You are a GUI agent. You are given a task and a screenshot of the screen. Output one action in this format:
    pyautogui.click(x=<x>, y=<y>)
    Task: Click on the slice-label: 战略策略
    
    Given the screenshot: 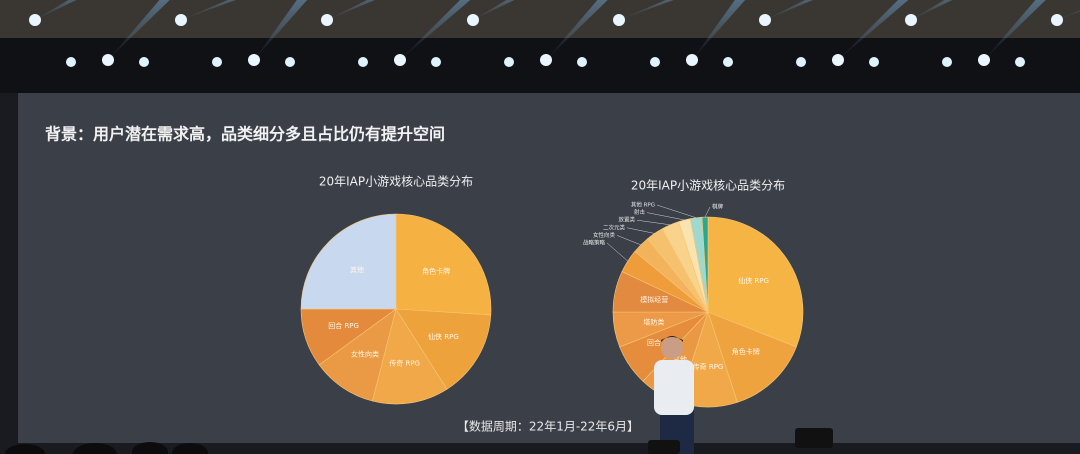 What is the action you would take?
    pyautogui.click(x=594, y=243)
    